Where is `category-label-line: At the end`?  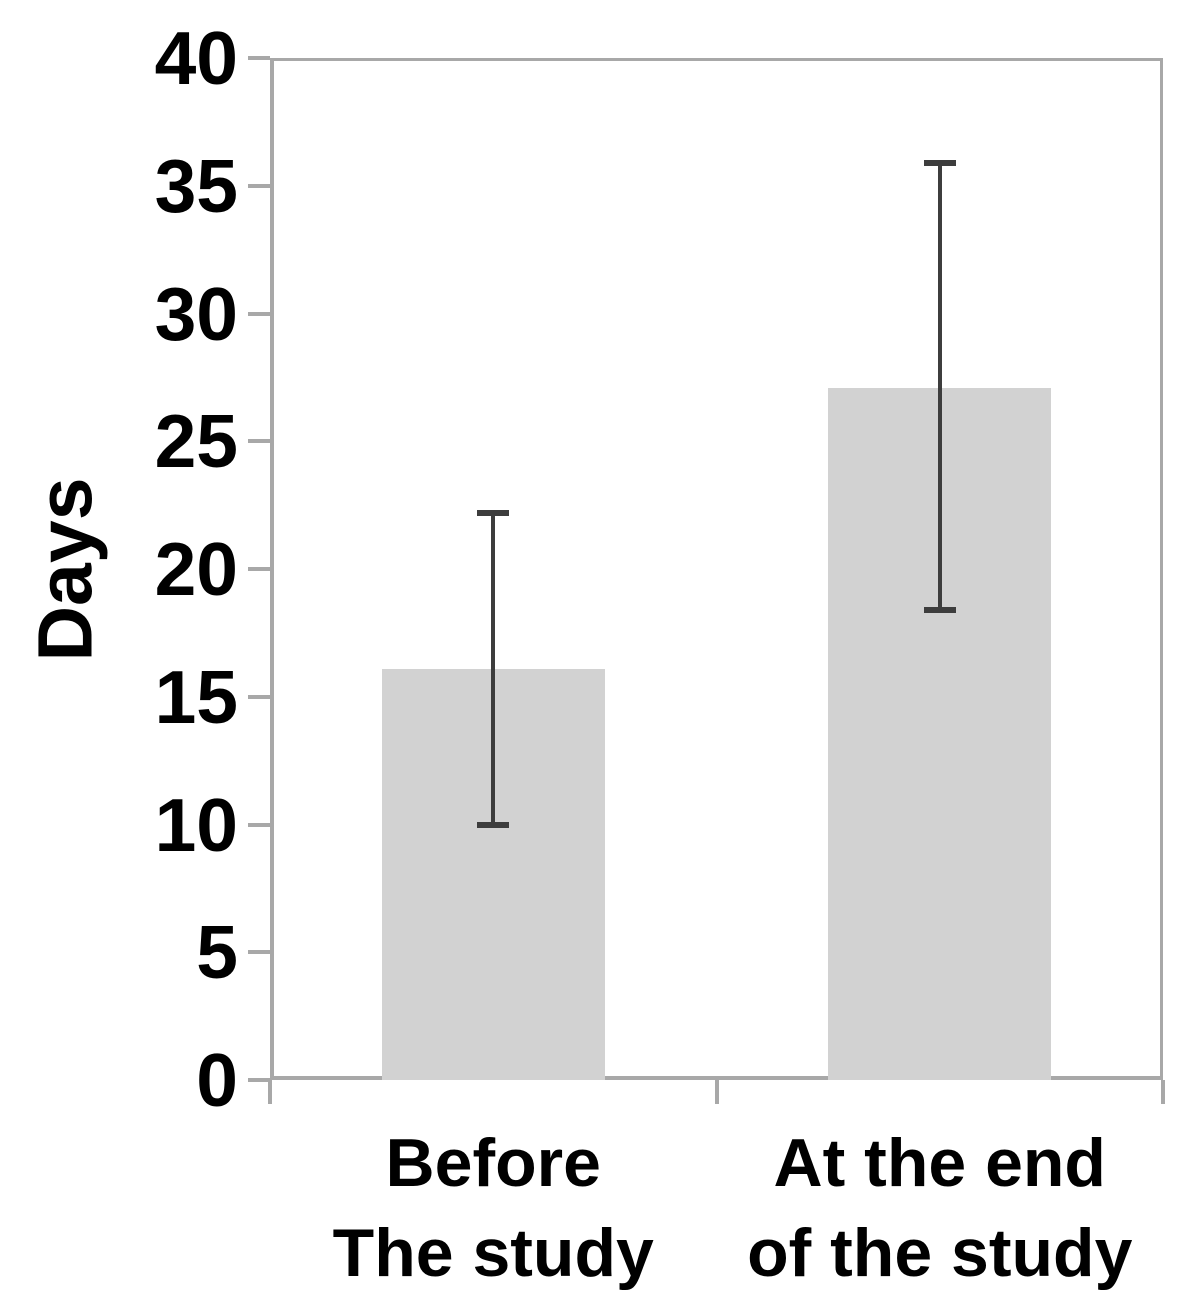 category-label-line: At the end is located at coordinates (939, 1163).